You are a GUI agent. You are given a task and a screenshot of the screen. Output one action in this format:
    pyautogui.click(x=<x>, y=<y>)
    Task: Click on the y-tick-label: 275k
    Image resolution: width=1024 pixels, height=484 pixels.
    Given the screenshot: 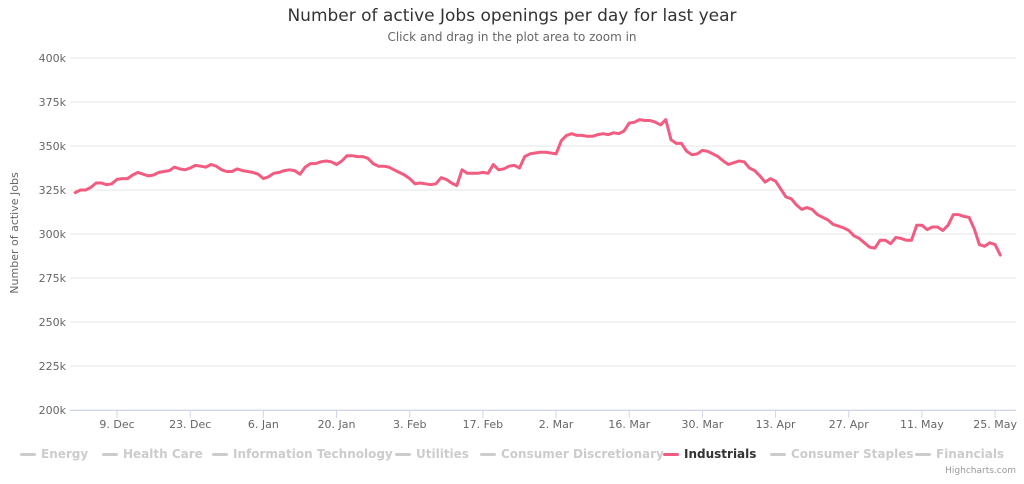 What is the action you would take?
    pyautogui.click(x=53, y=278)
    